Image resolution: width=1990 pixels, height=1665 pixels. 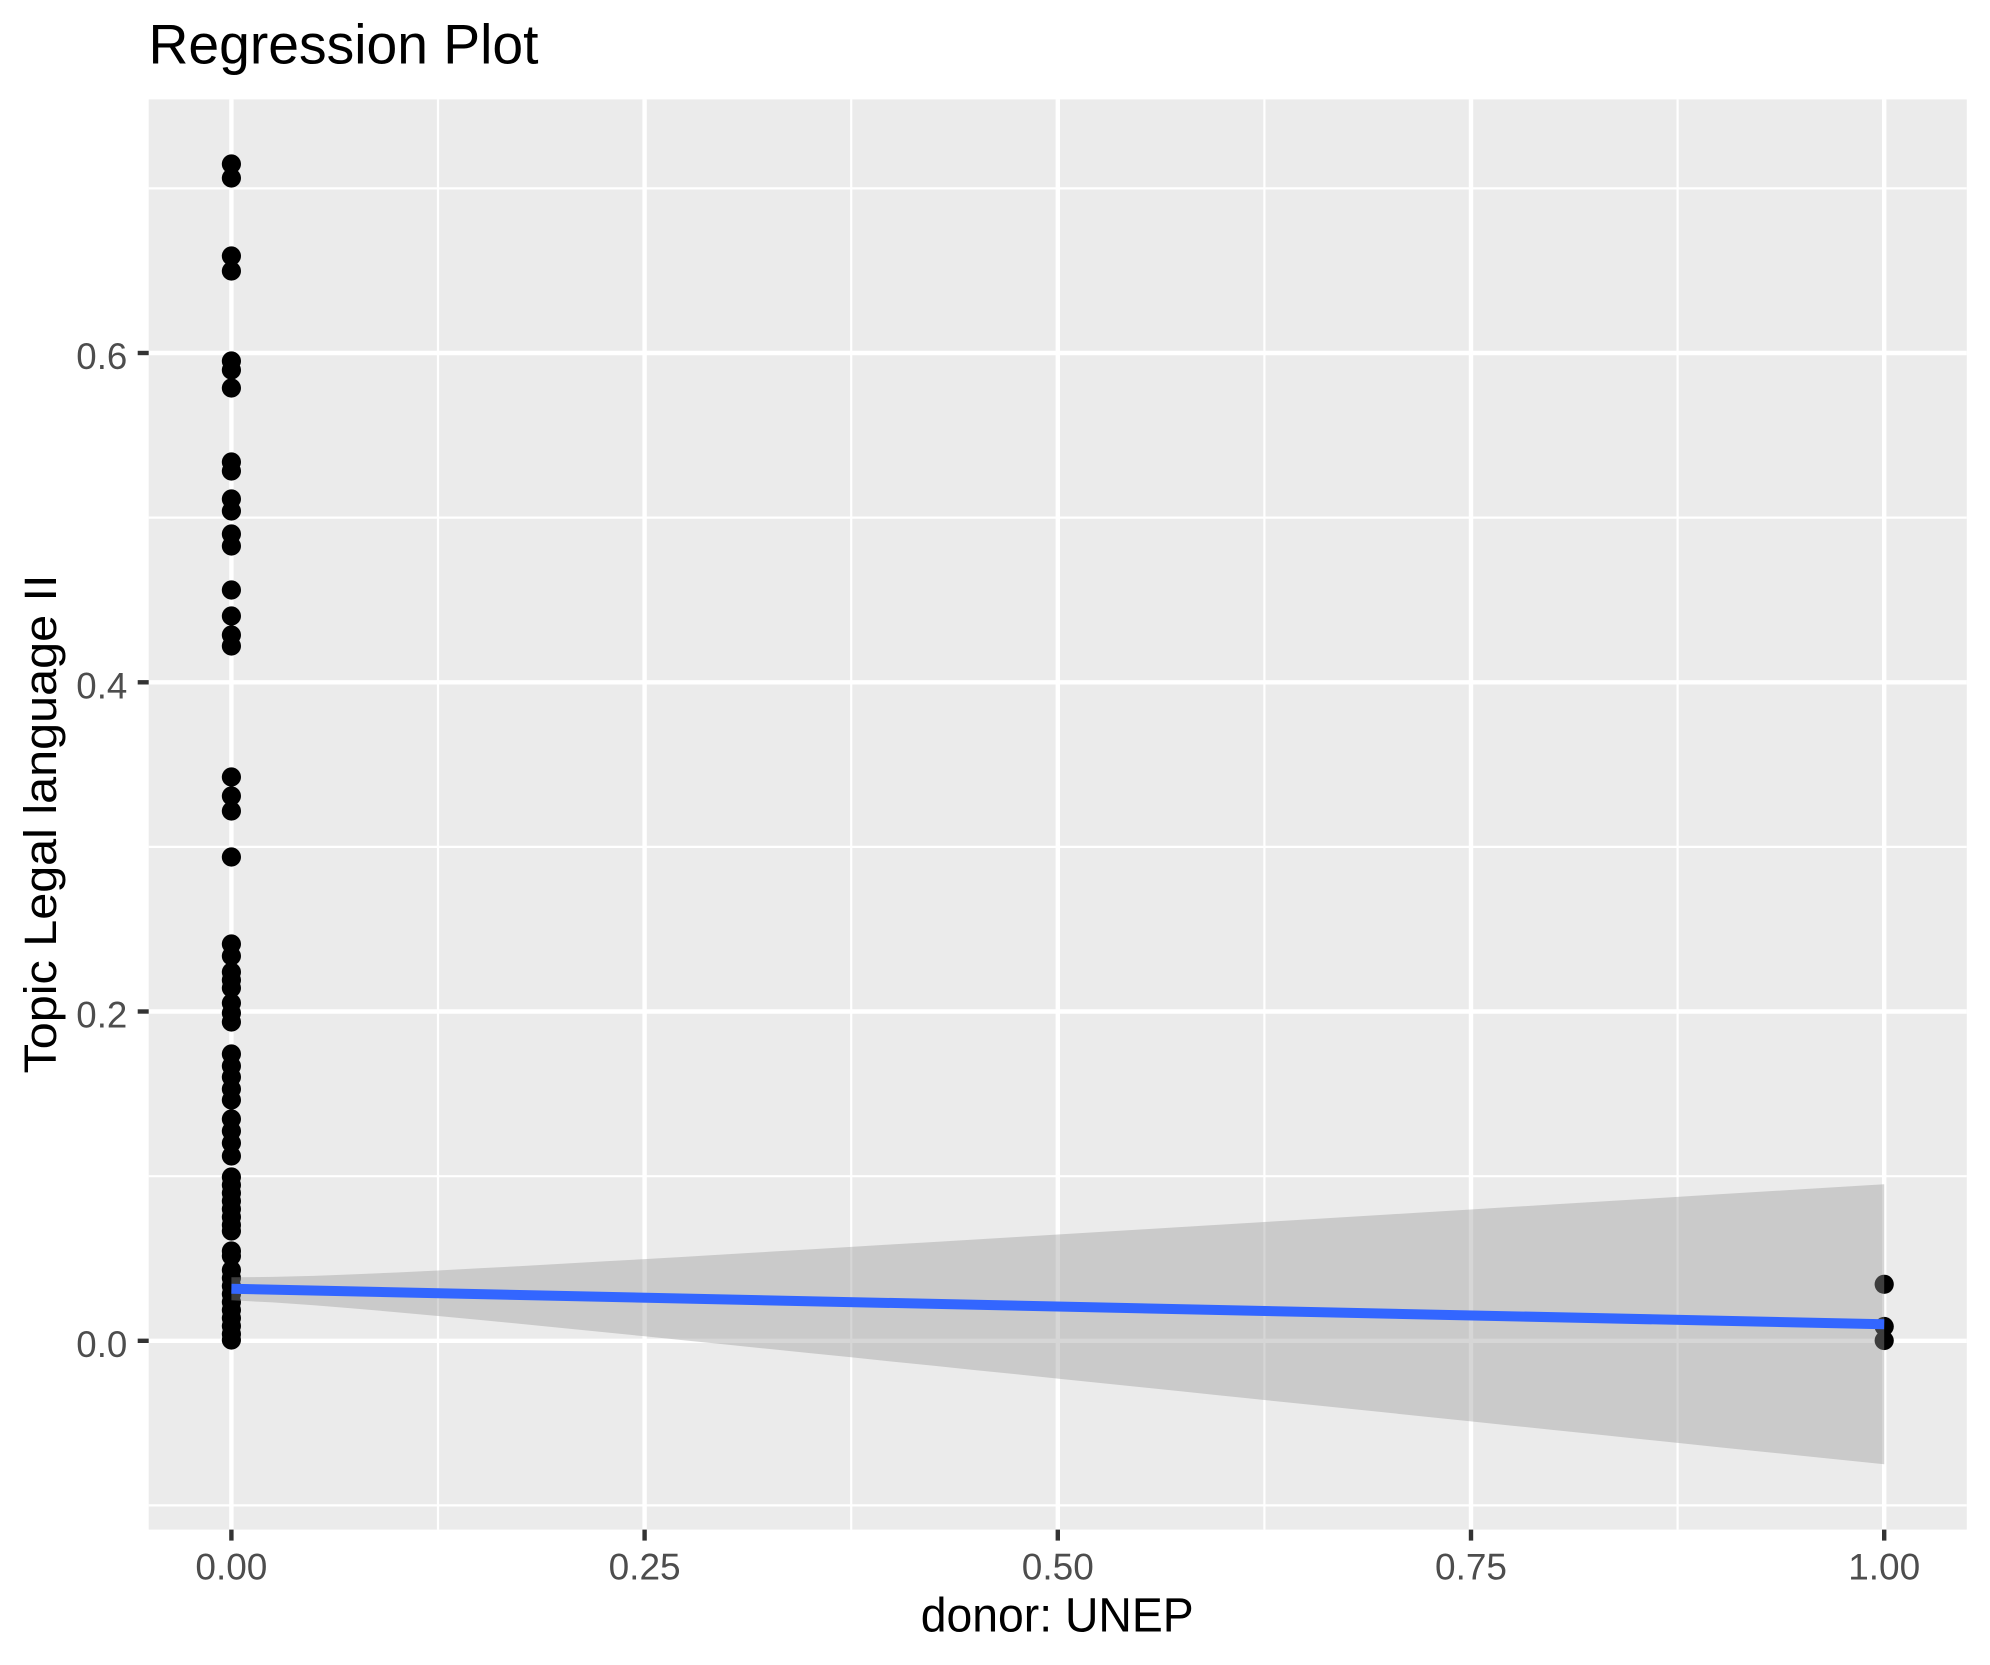 I want to click on svg-text: 0.75, so click(x=1471, y=1567).